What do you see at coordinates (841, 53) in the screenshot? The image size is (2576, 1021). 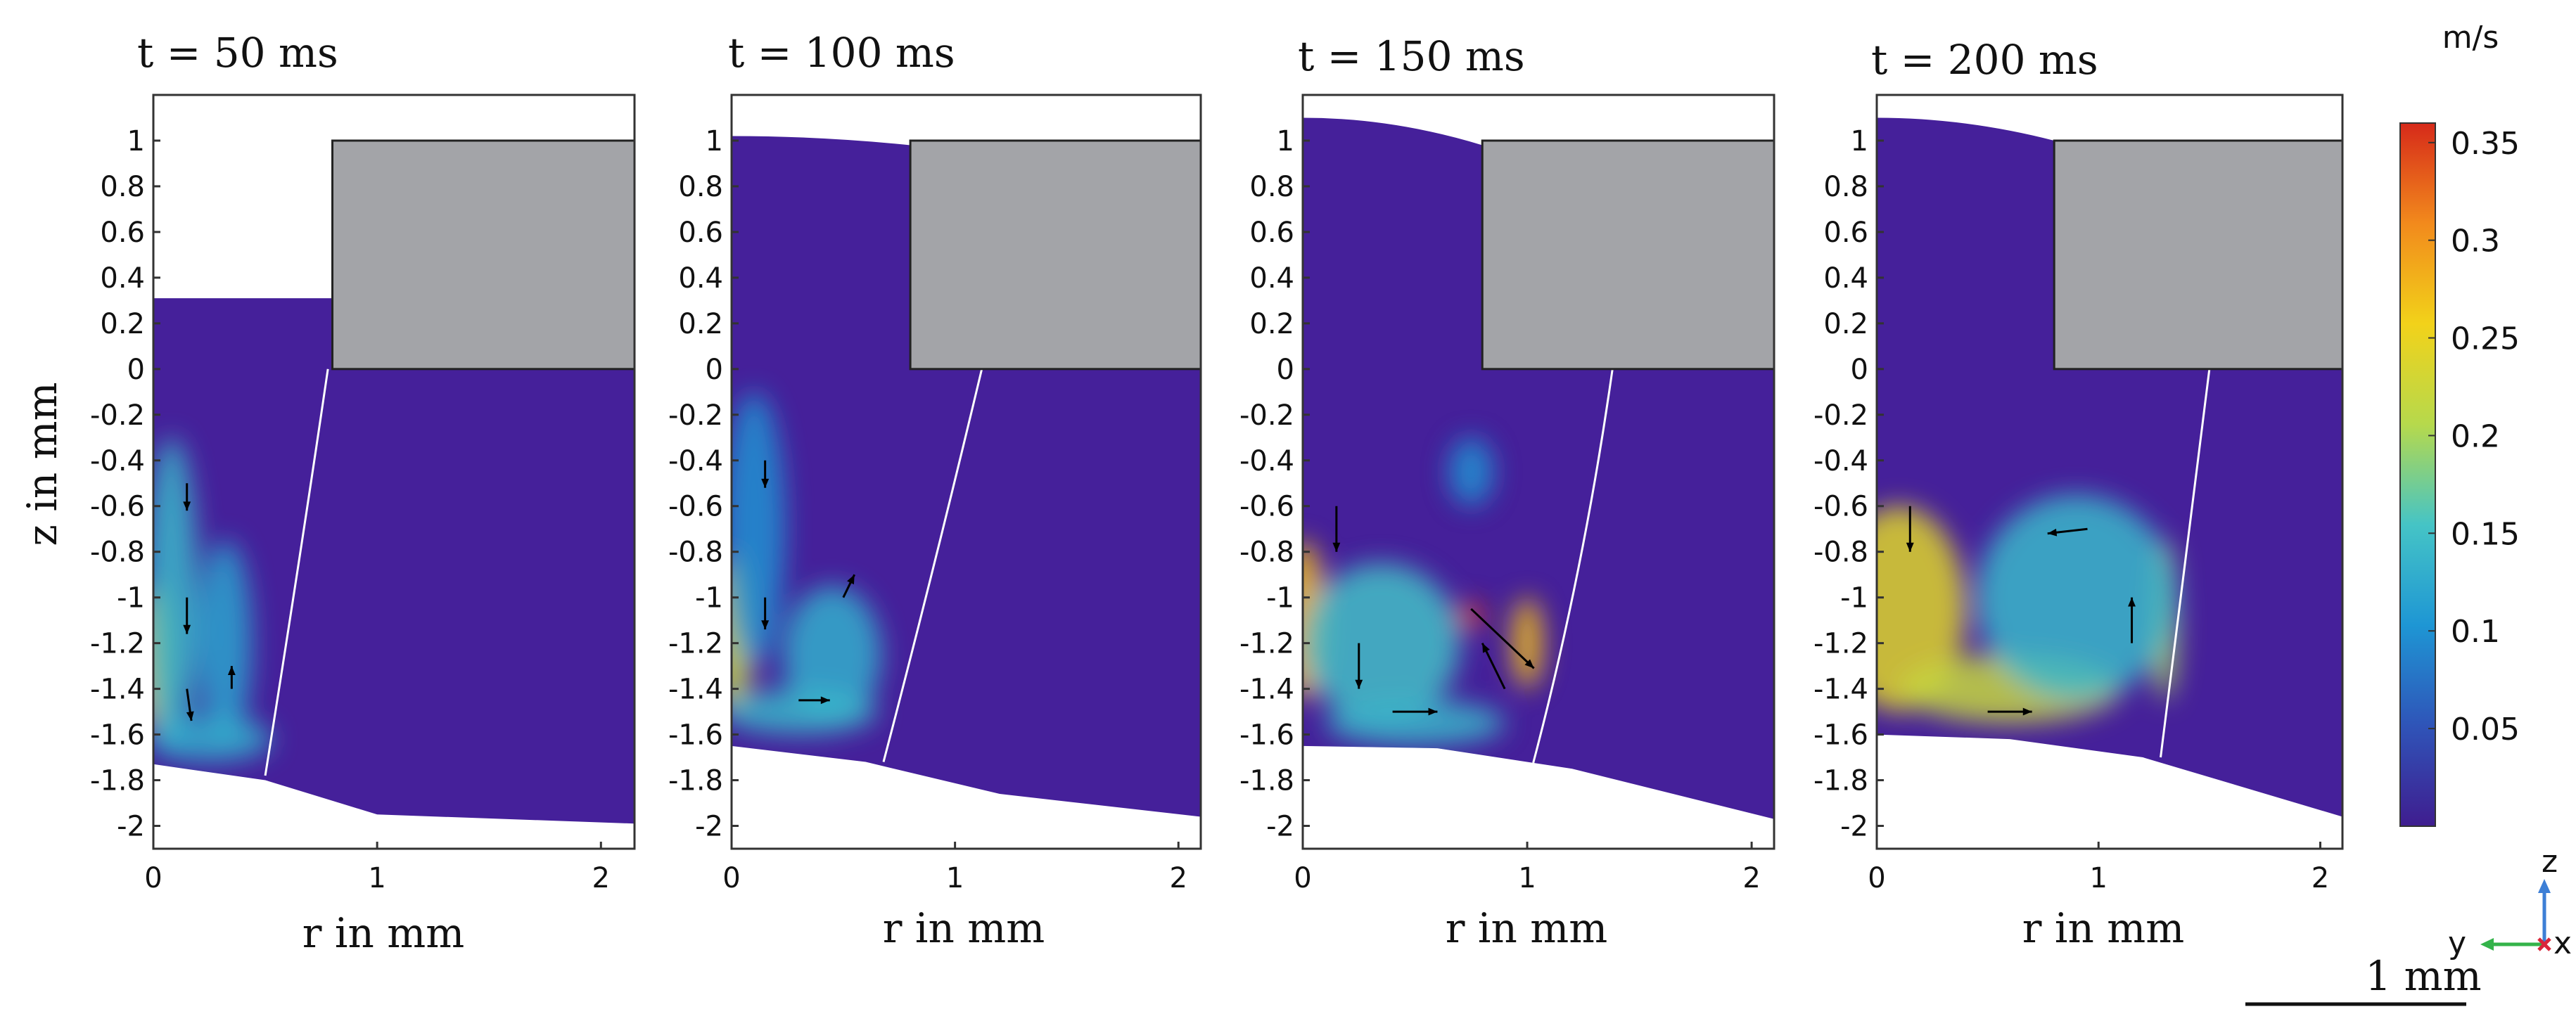 I see `panel-2-title: t = 100 ms` at bounding box center [841, 53].